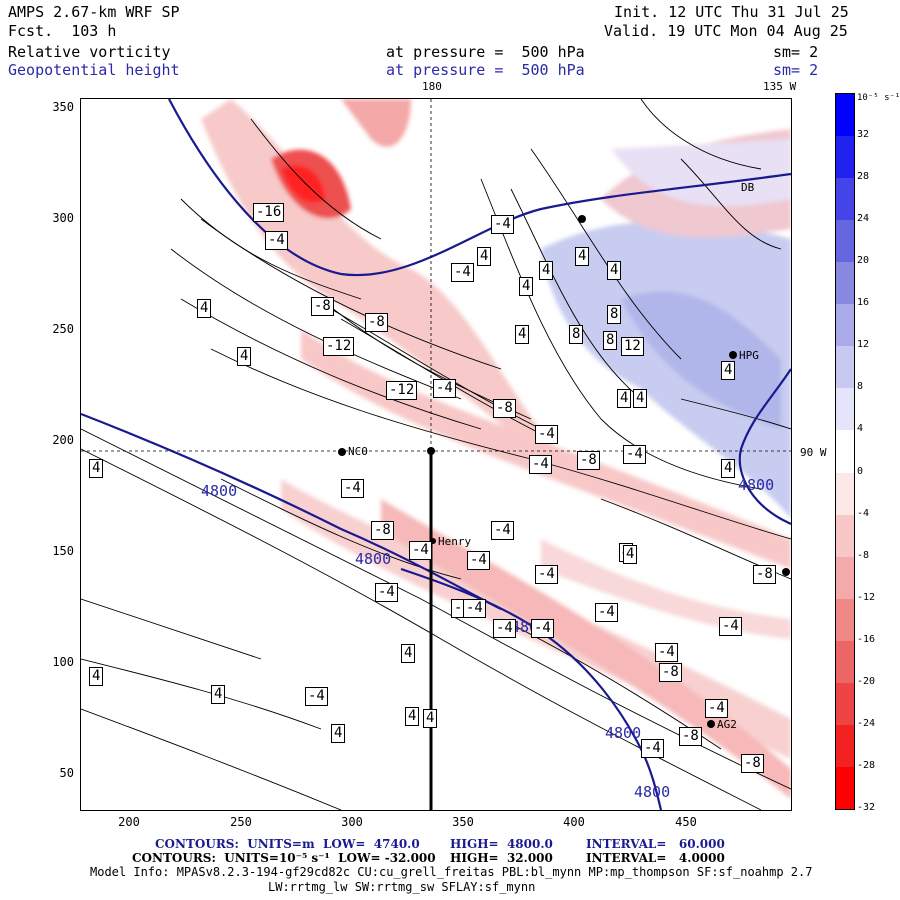 This screenshot has width=900, height=900. I want to click on pressure-level-2: at pressure = 500 hPa, so click(485, 70).